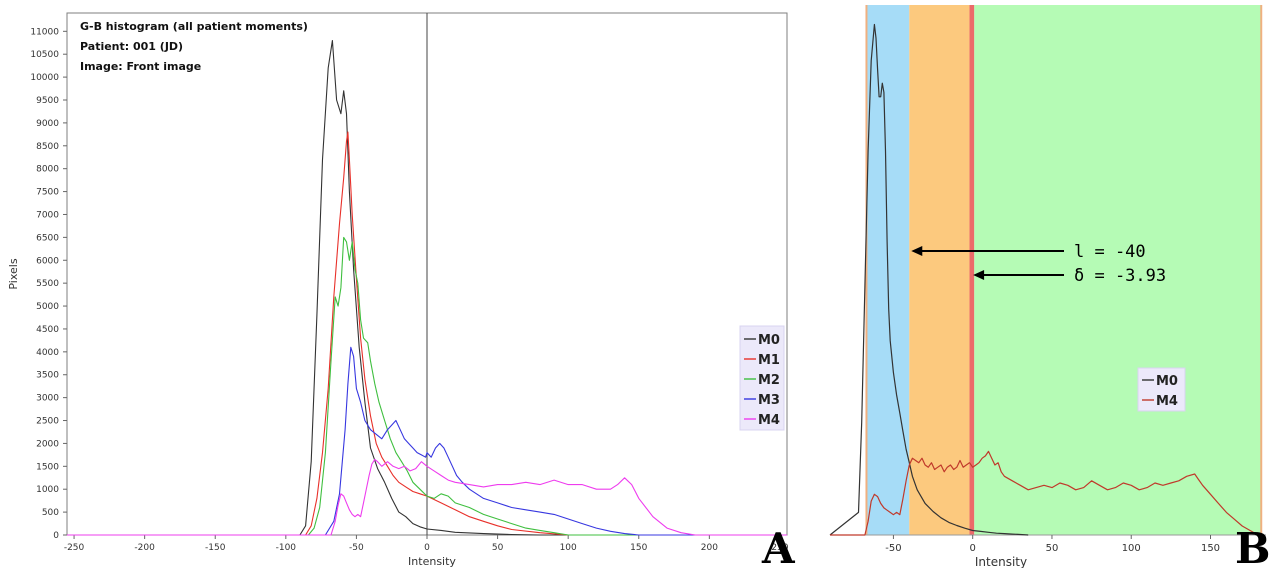 This screenshot has width=1274, height=568. Describe the element at coordinates (1044, 493) in the screenshot. I see `chart-b-series-line-m4` at that location.